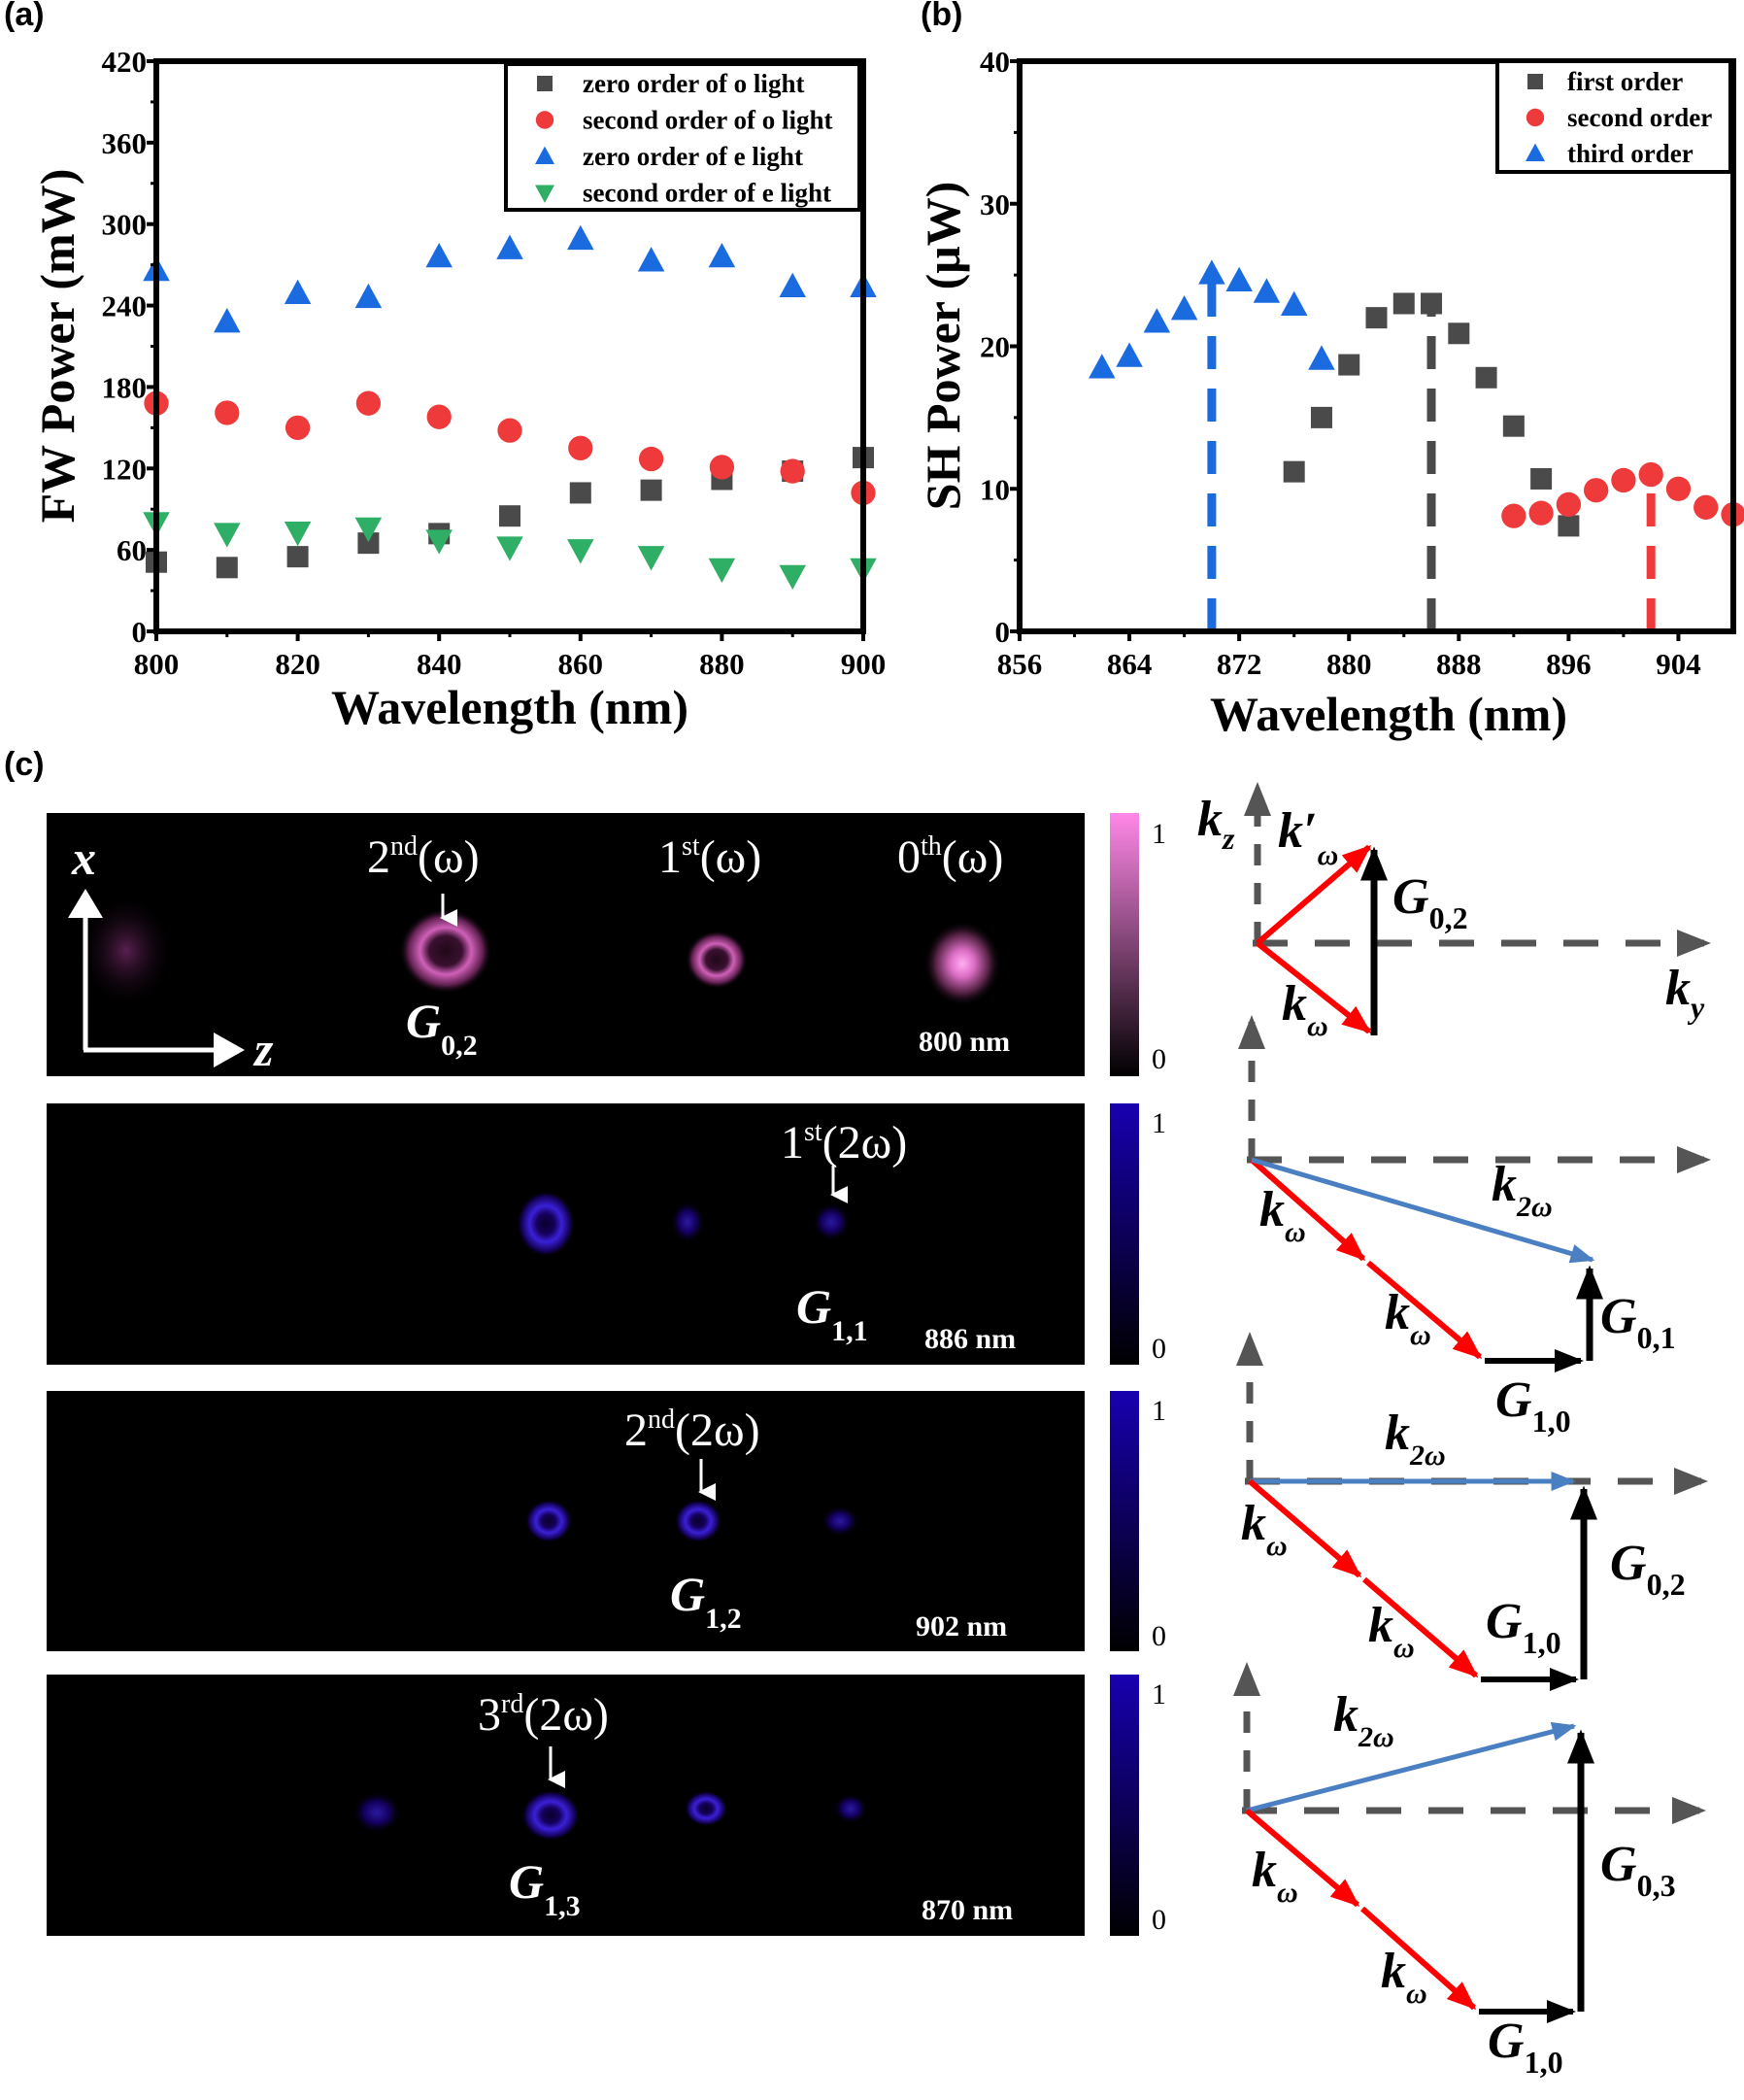 The width and height of the screenshot is (1744, 2100). I want to click on legend: first order second order third order, so click(1613, 116).